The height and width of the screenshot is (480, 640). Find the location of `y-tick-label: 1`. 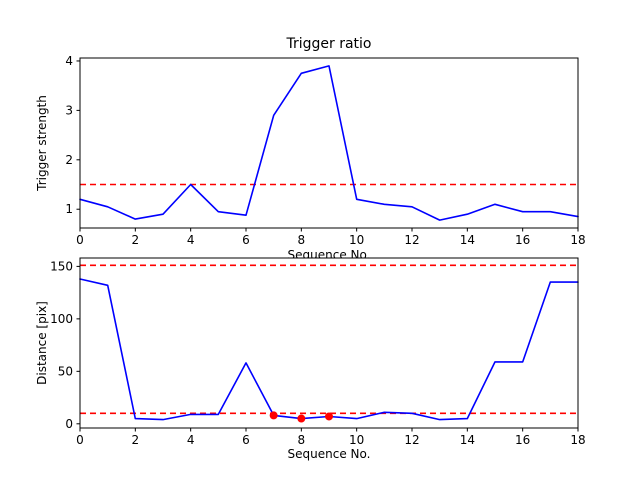

y-tick-label: 1 is located at coordinates (69, 209).